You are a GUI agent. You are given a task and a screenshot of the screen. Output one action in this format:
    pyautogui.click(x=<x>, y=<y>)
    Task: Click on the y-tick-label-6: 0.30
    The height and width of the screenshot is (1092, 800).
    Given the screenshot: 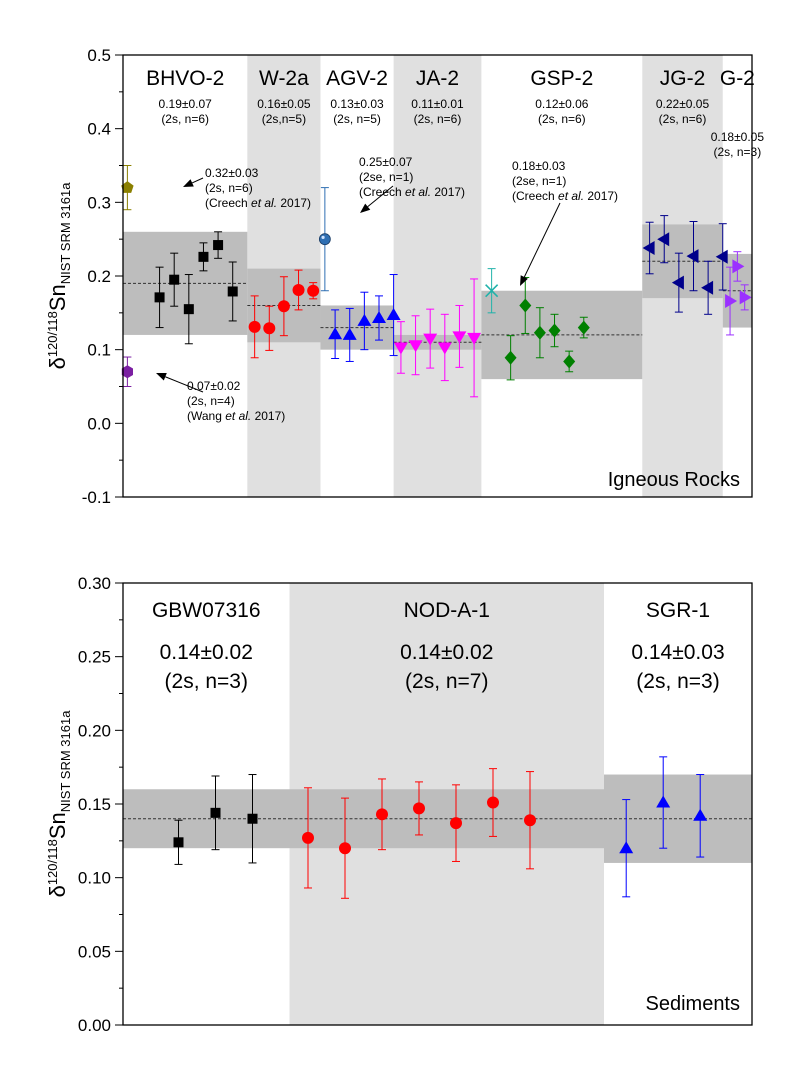 What is the action you would take?
    pyautogui.click(x=94, y=583)
    